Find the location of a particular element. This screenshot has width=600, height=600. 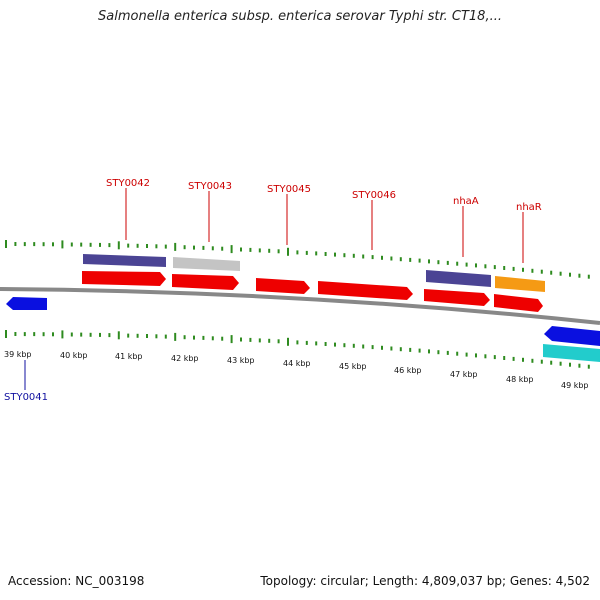

gene-label-sty0042: STY0042 is located at coordinates (128, 183).